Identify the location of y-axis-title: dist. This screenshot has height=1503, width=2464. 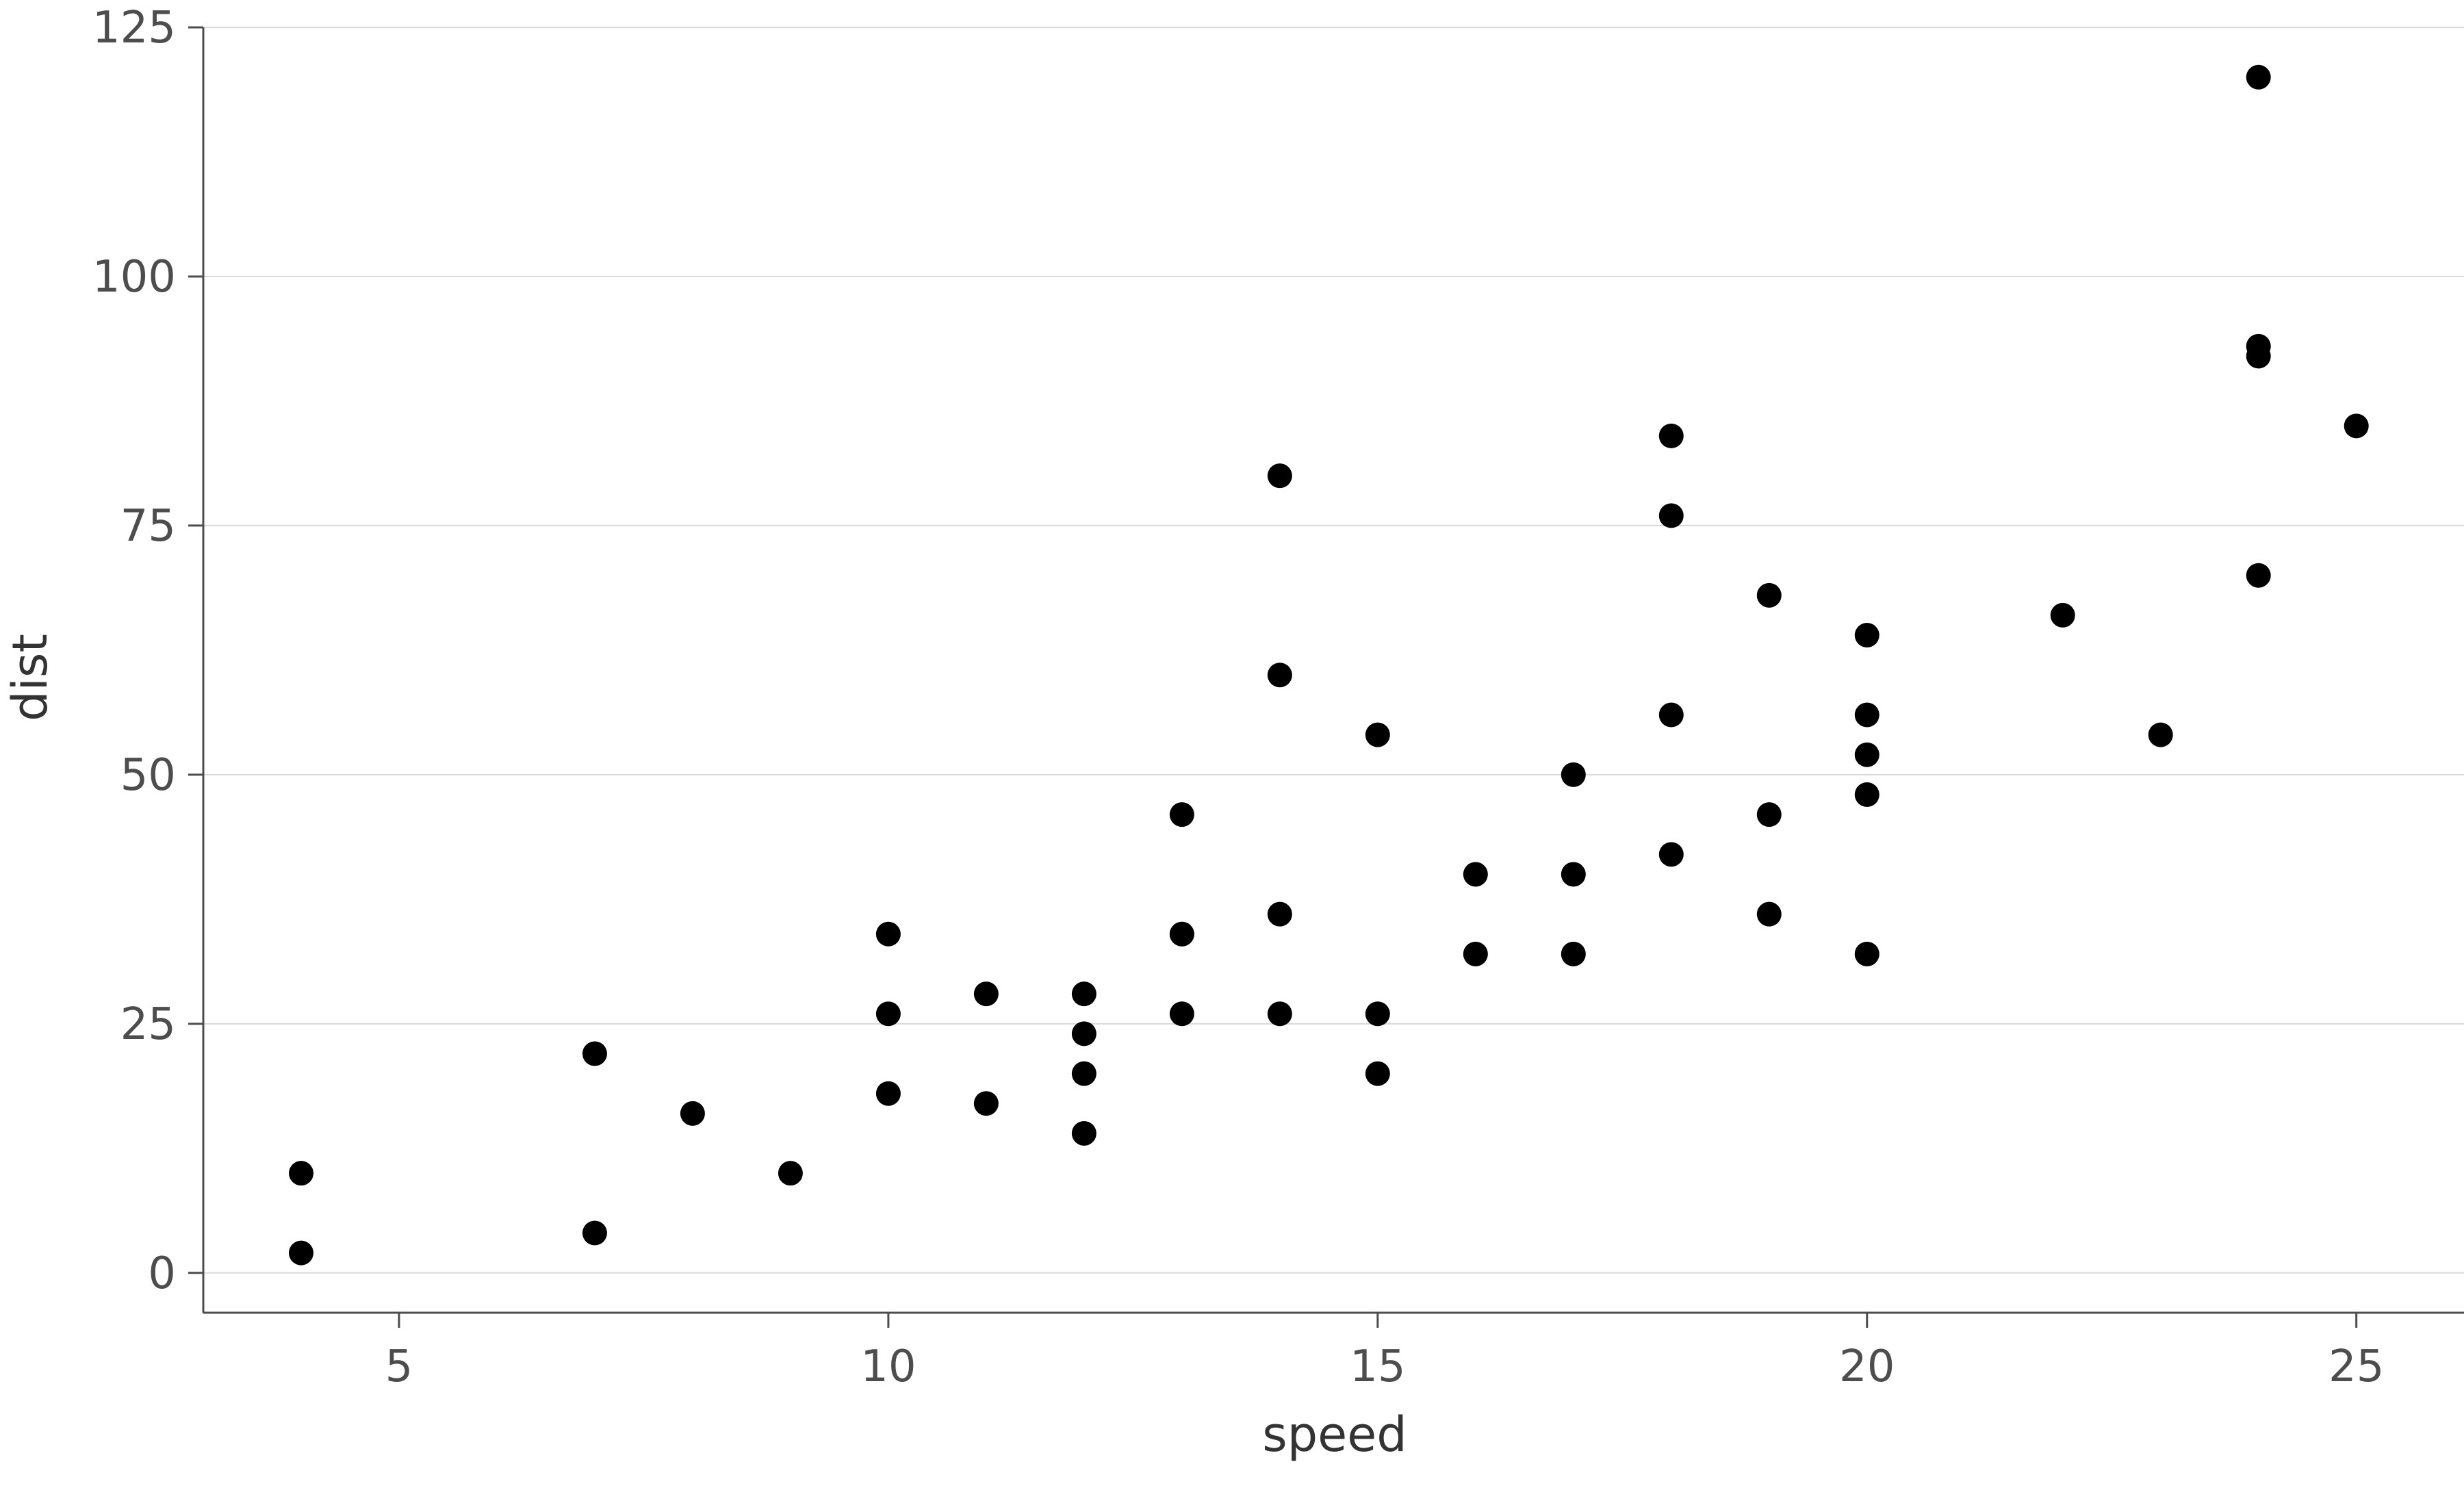
(30, 677).